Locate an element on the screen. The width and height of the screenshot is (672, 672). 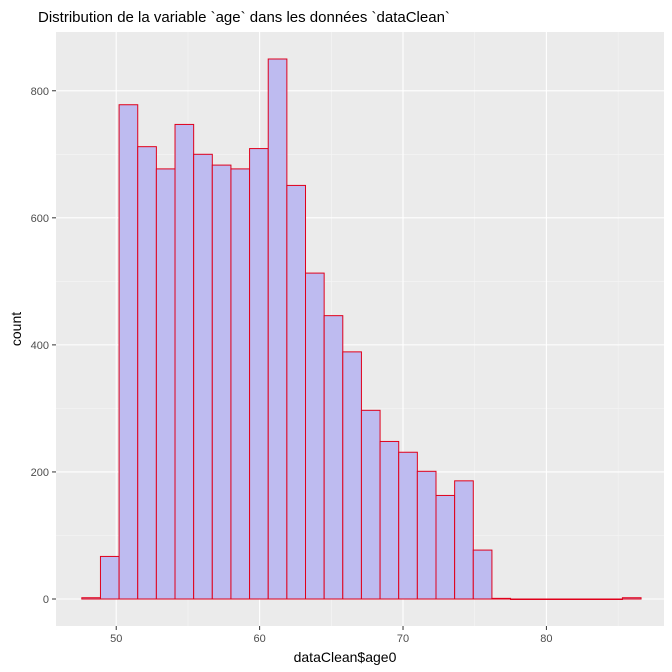
y-tick-label: 200 is located at coordinates (40, 473).